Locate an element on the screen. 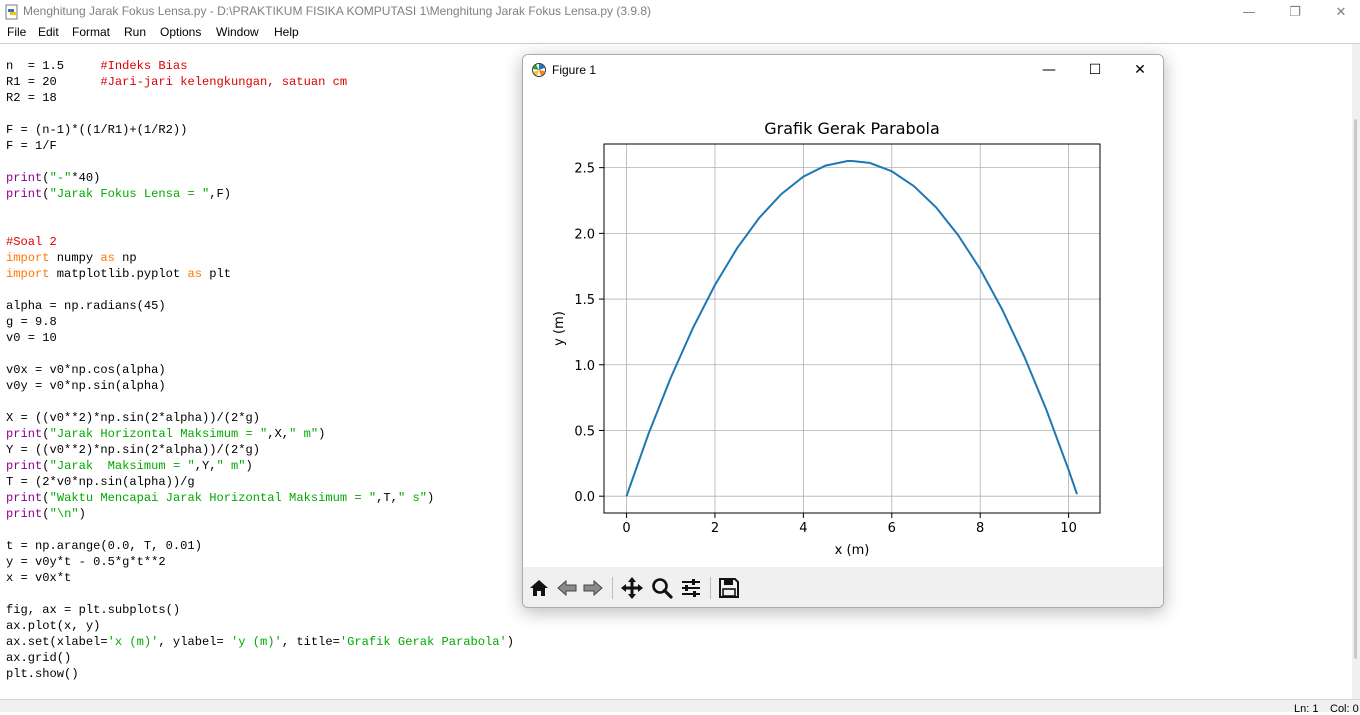 The height and width of the screenshot is (715, 1360). restore-button: ❐ is located at coordinates (1295, 12).